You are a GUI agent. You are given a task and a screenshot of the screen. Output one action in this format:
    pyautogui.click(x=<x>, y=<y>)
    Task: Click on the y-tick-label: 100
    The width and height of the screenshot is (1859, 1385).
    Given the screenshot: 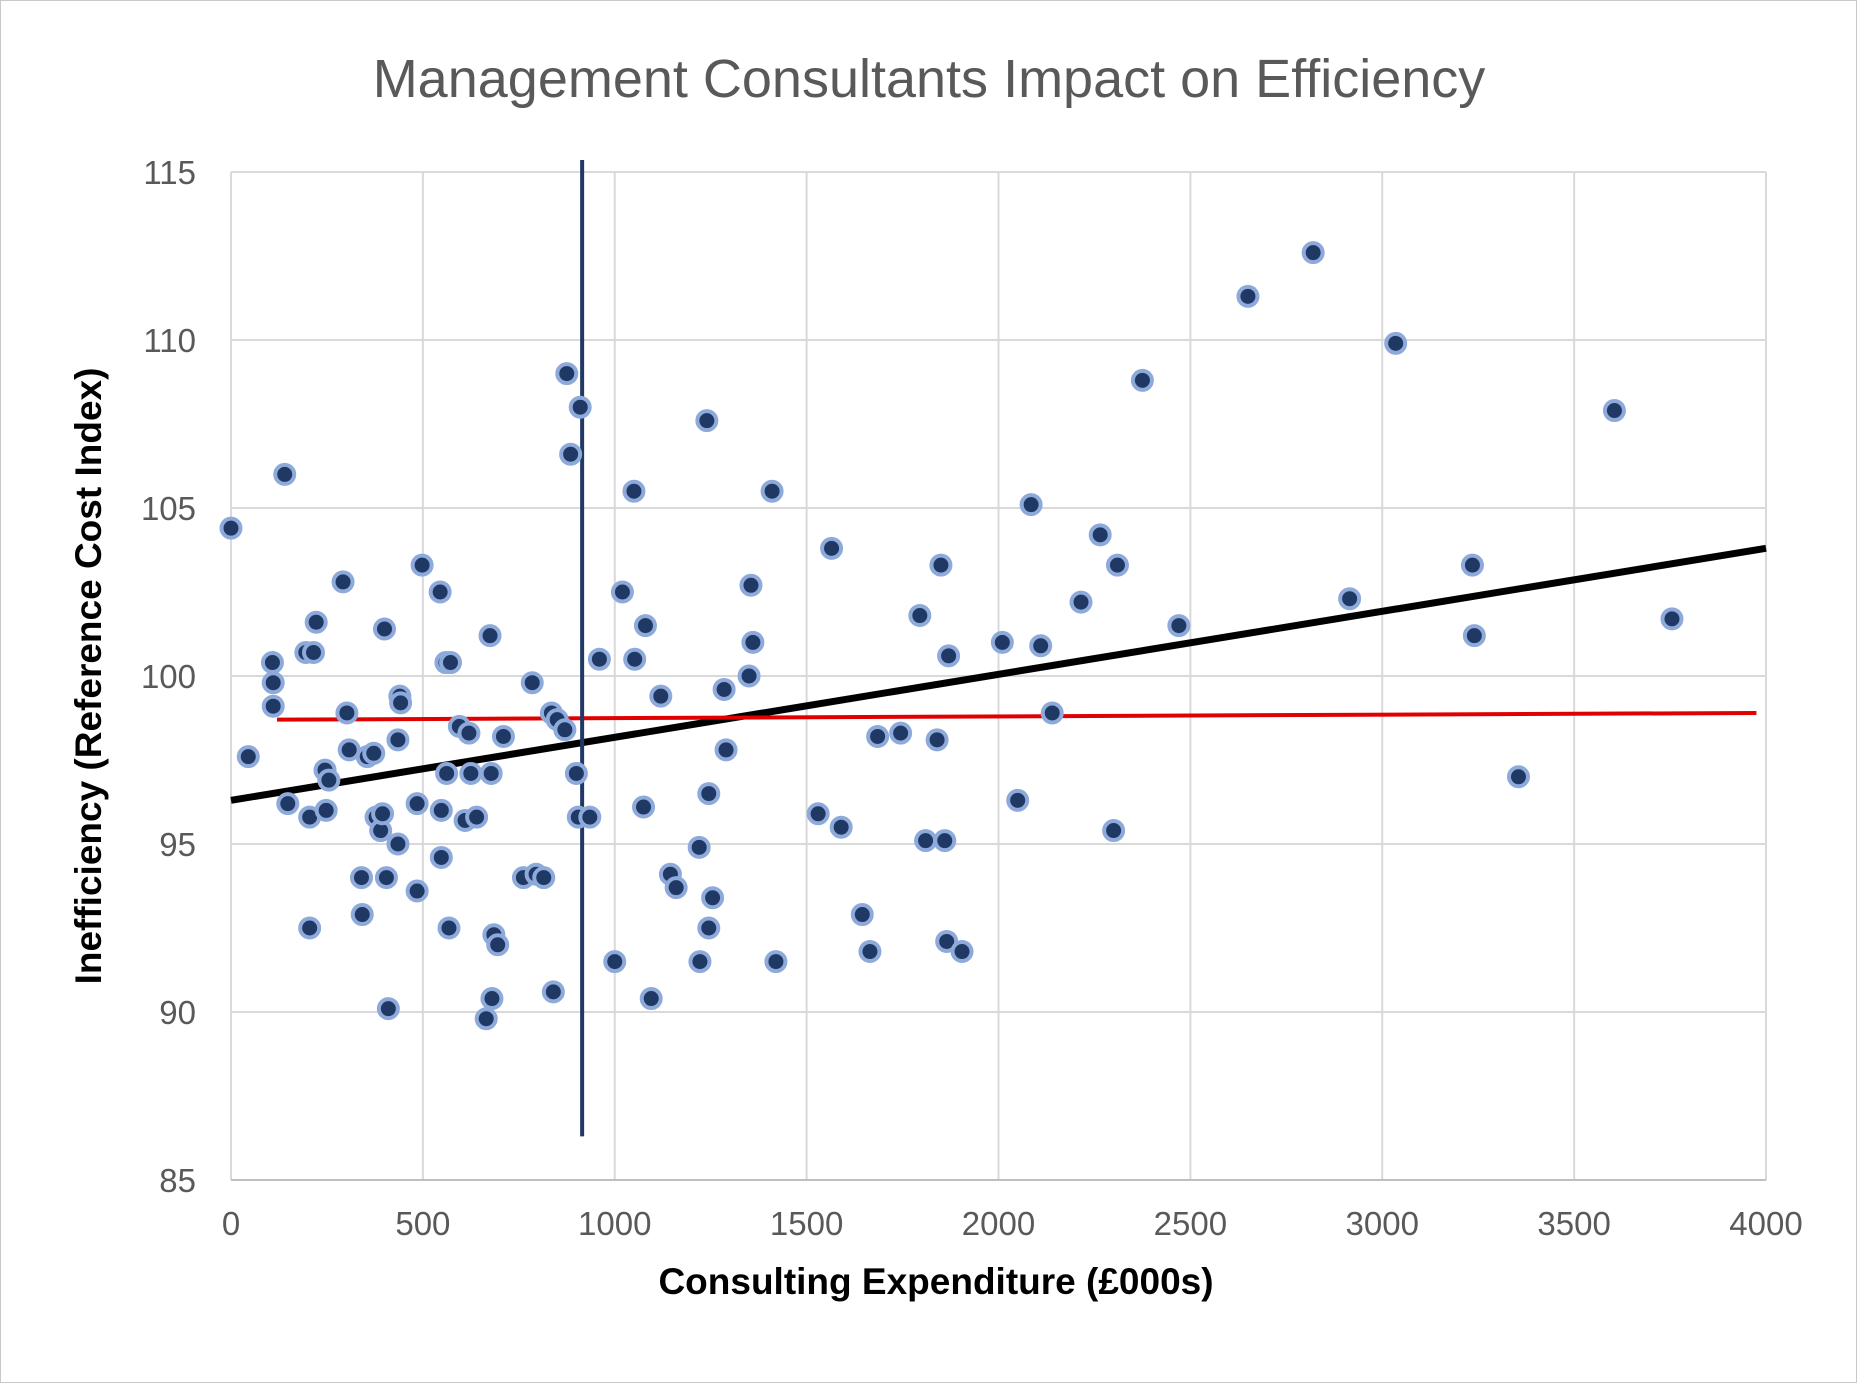 What is the action you would take?
    pyautogui.click(x=168, y=676)
    